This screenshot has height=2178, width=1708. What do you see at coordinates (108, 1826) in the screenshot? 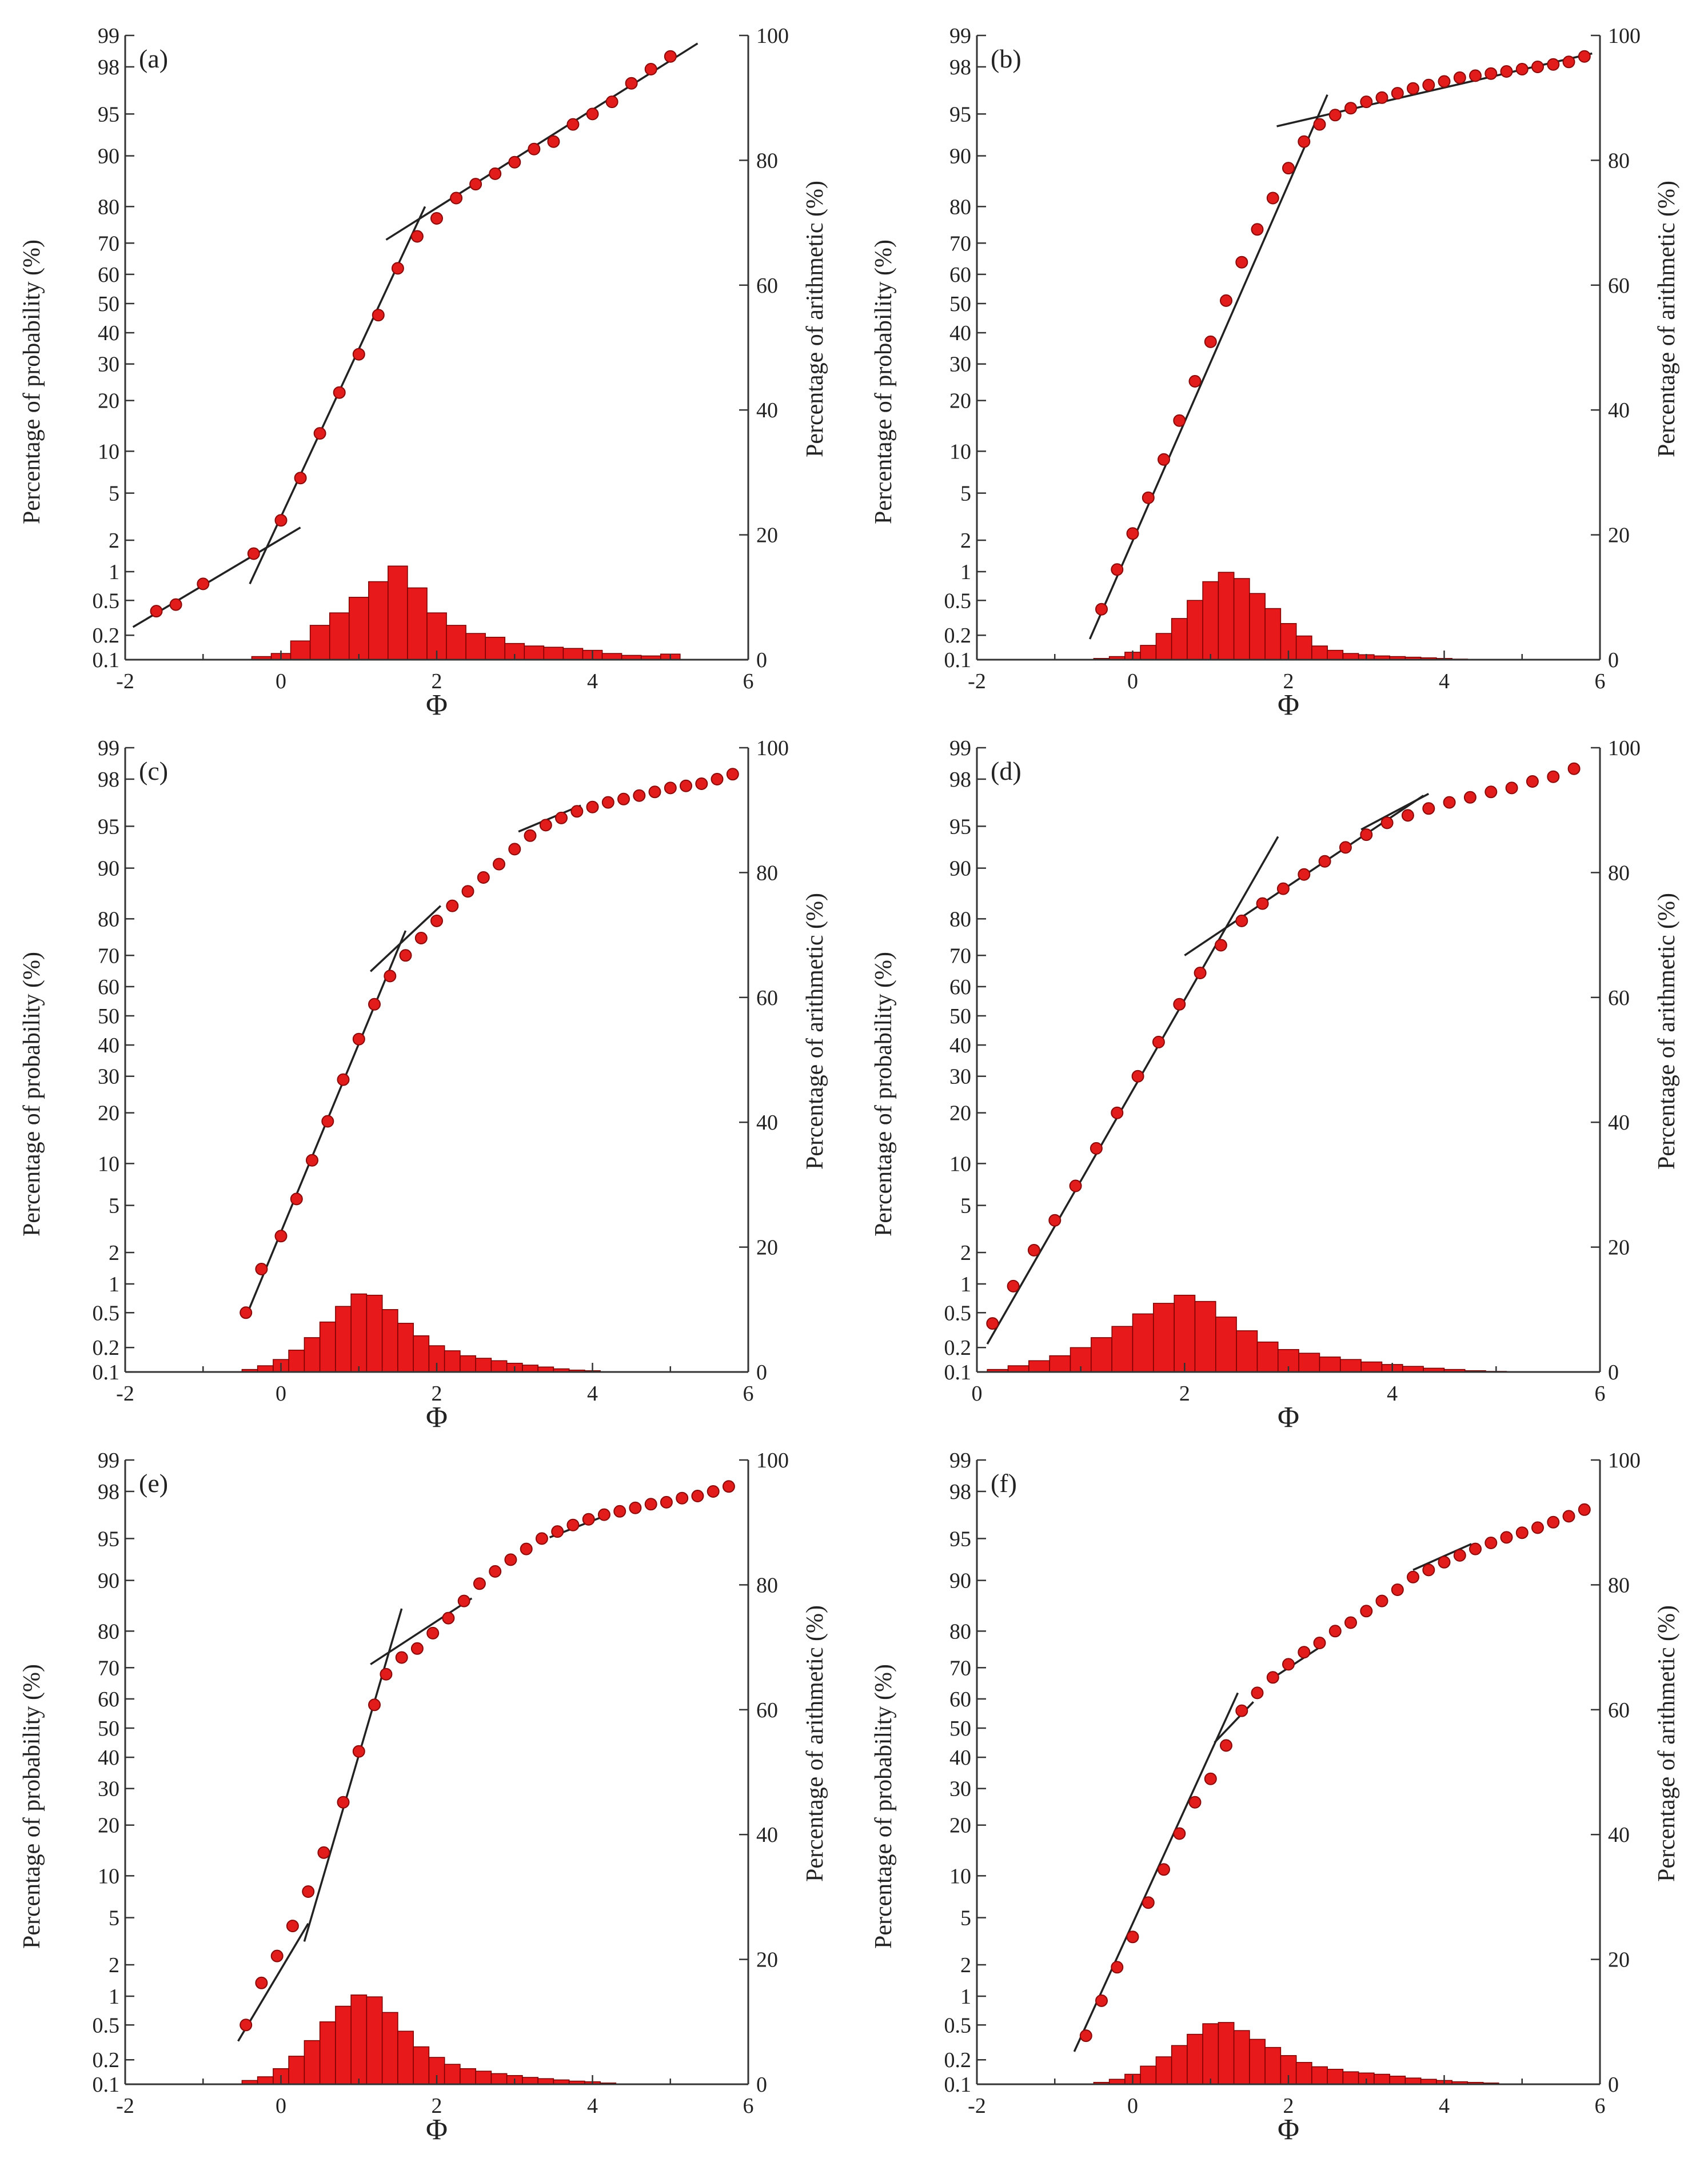
I see `left-tick-label: 20` at bounding box center [108, 1826].